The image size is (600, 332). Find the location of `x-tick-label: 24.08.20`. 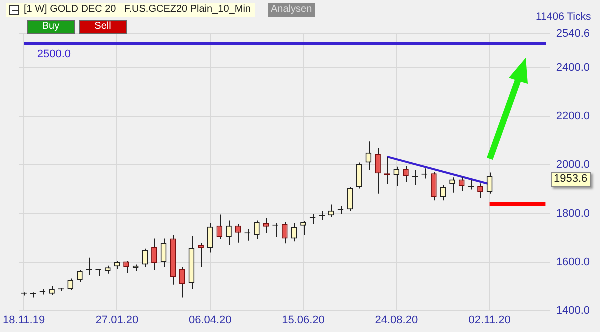

x-tick-label: 24.08.20 is located at coordinates (396, 320).